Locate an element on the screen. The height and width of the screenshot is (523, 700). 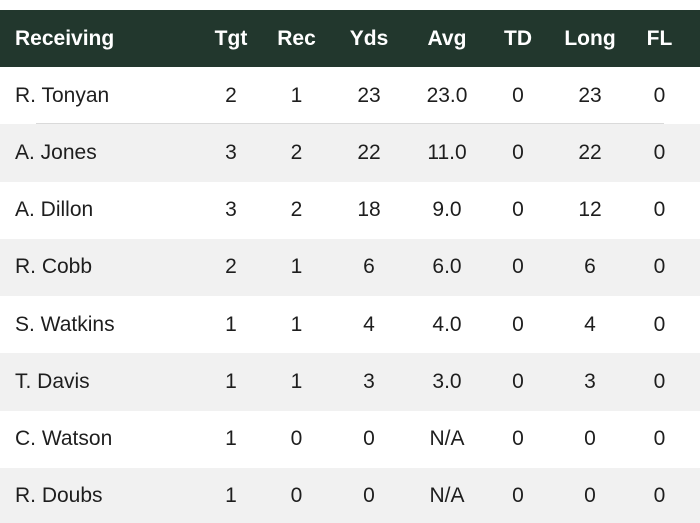
table-row: C. Watson 1 0 0 N/A 0 0 0 is located at coordinates (350, 439).